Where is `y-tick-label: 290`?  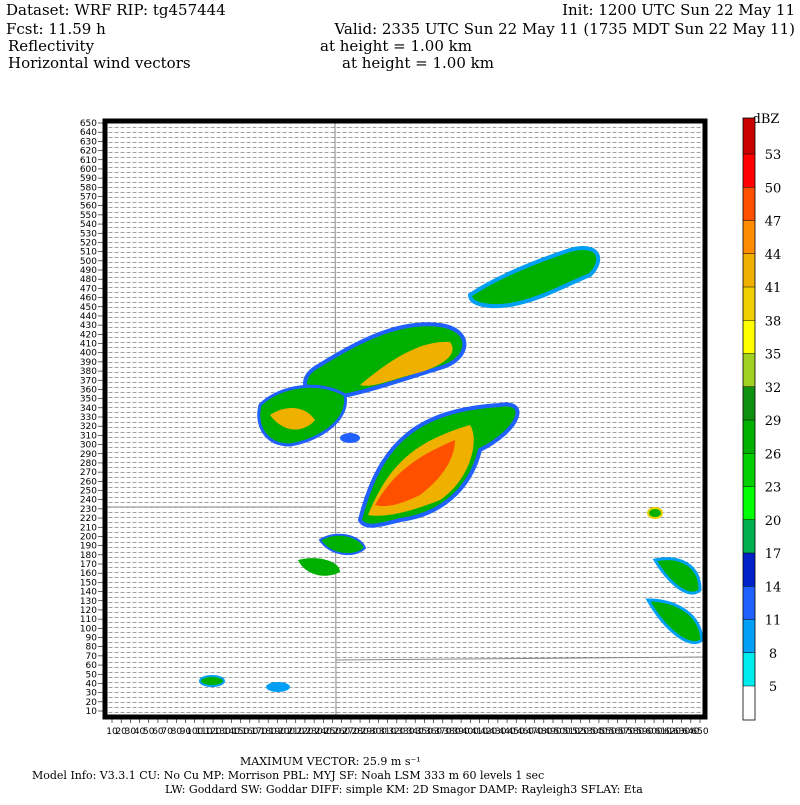 y-tick-label: 290 is located at coordinates (88, 455).